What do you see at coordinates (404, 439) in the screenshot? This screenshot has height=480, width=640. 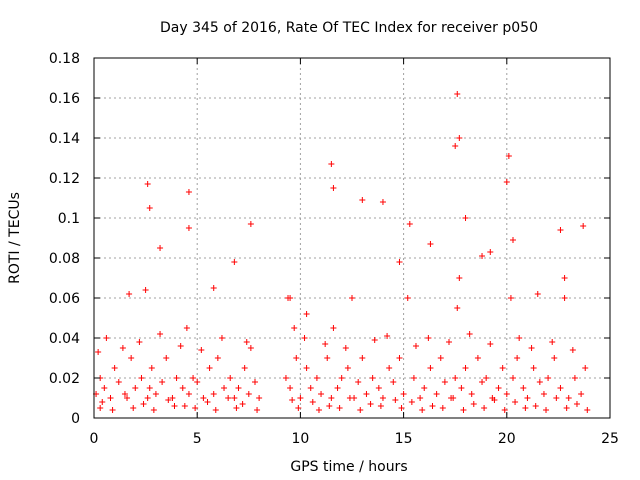 I see `x-tick-label: 15` at bounding box center [404, 439].